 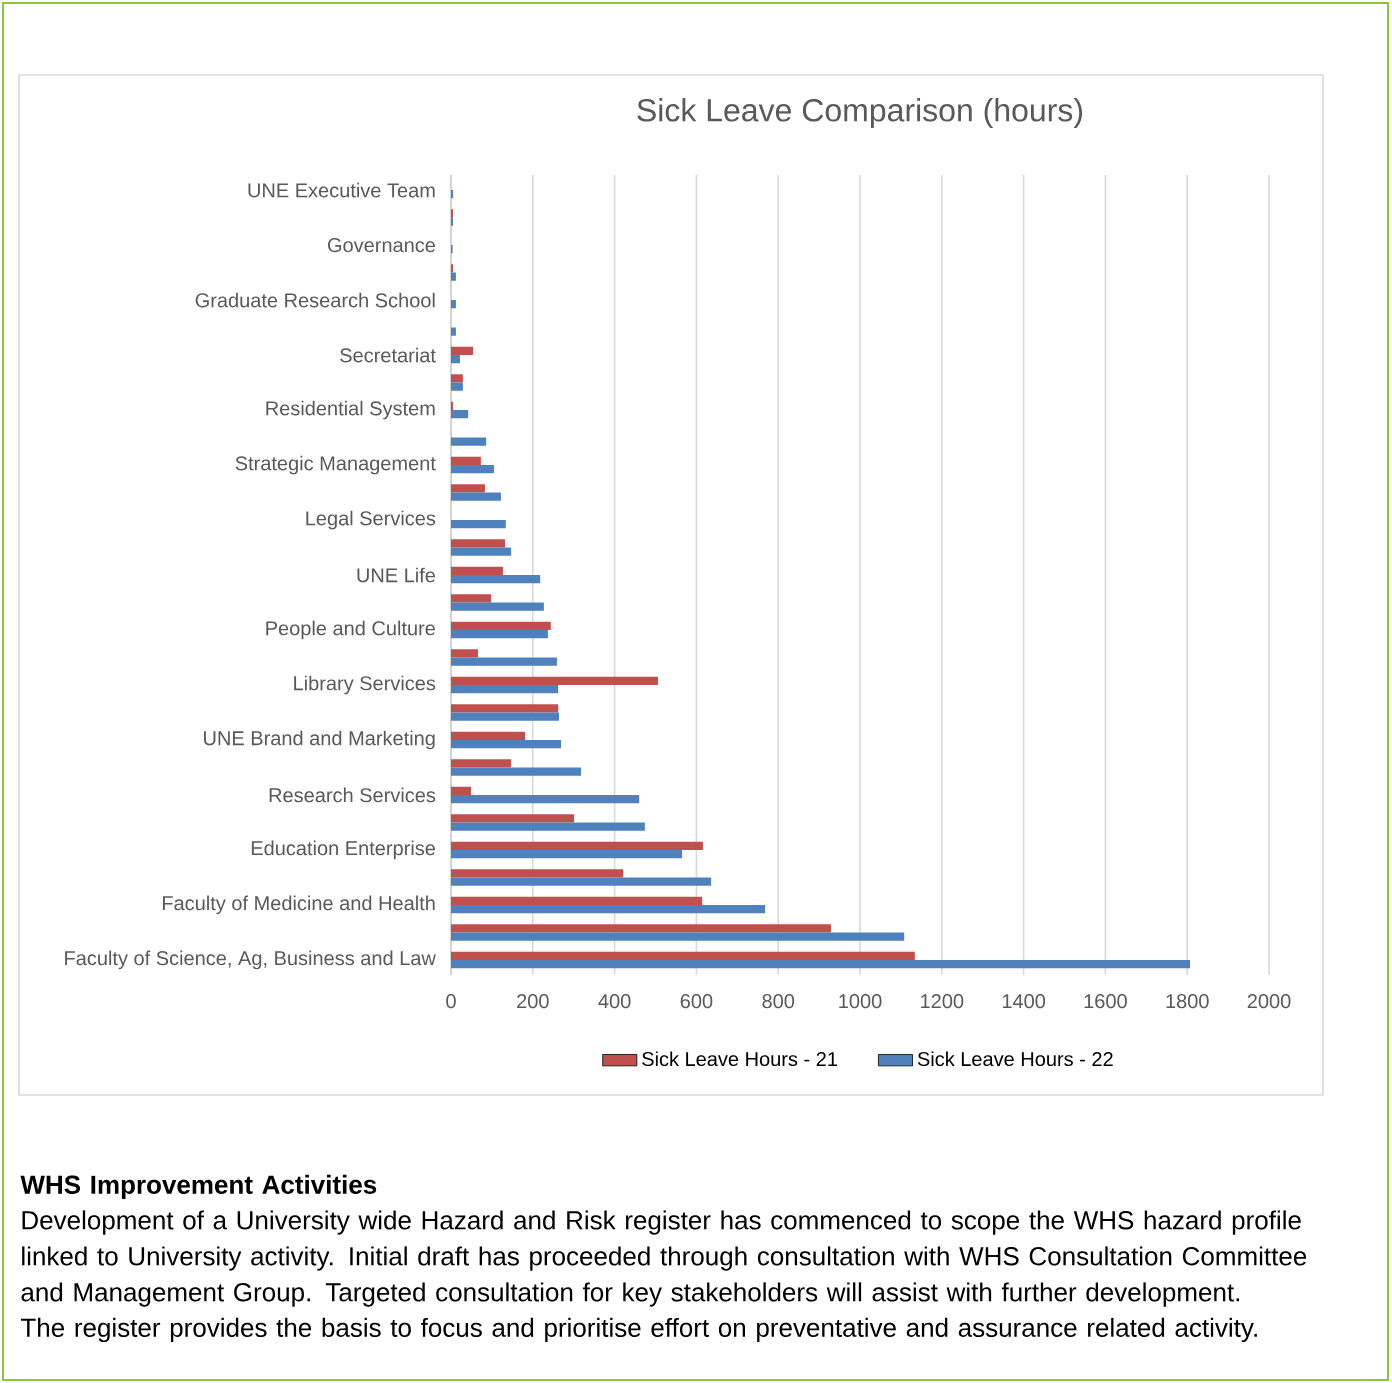 What do you see at coordinates (664, 1258) in the screenshot?
I see `text: Development of a University wide Hazard and Risk register has commenced to scope the WHS hazard profile linked to University activity. Initial draft has proceeded through consultation with WHS Consultation Committee and Management Group. Targeted consultation for key stakeholders will assist with further development.` at bounding box center [664, 1258].